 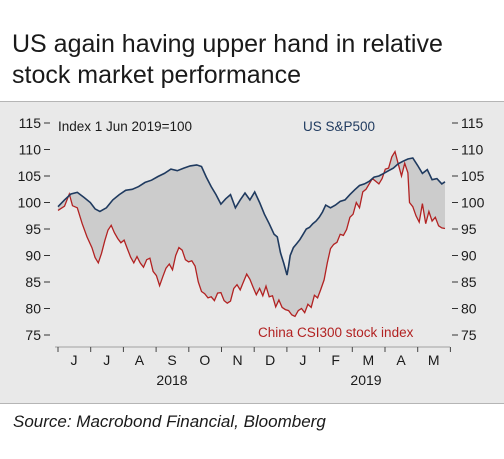 What do you see at coordinates (365, 380) in the screenshot?
I see `year-label-2019: 2019` at bounding box center [365, 380].